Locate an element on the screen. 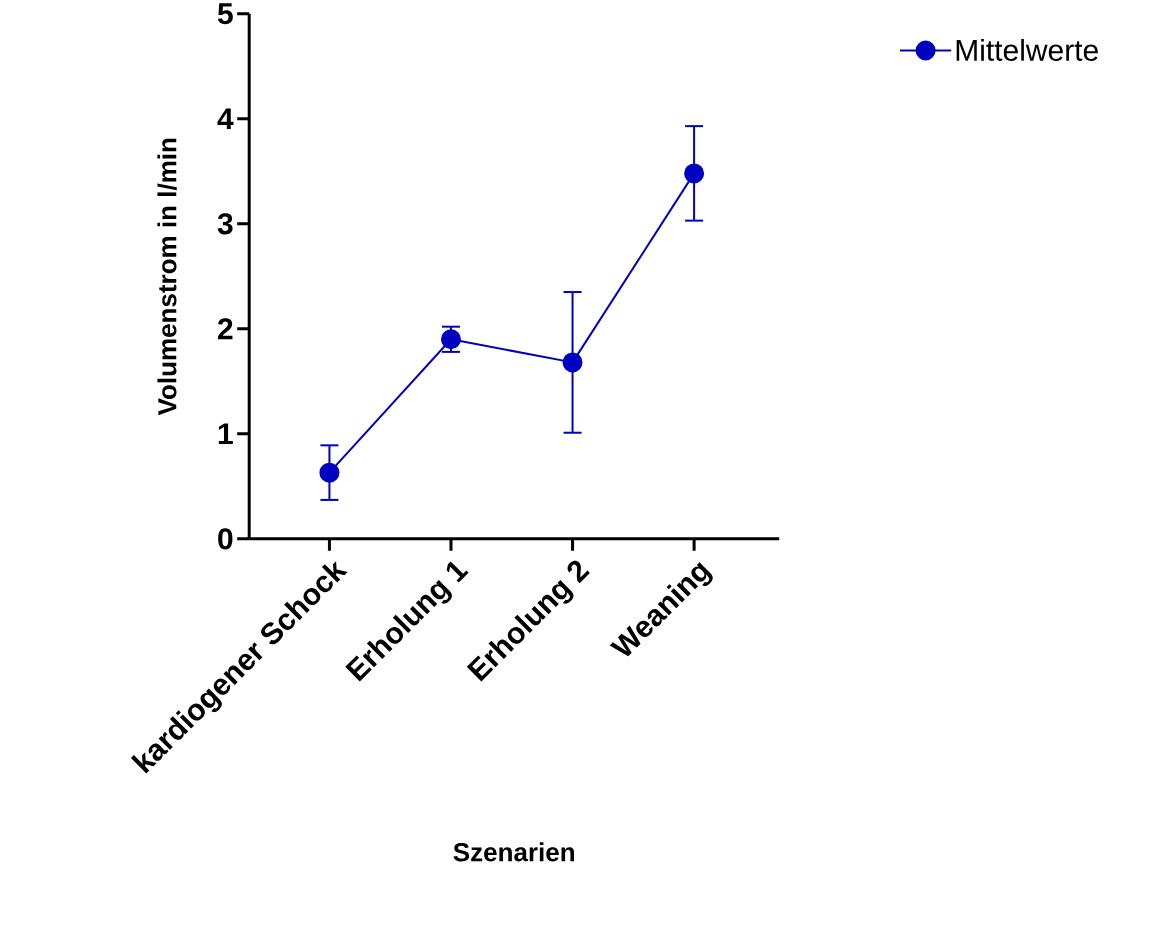  y-tick-label: 0 is located at coordinates (225, 539).